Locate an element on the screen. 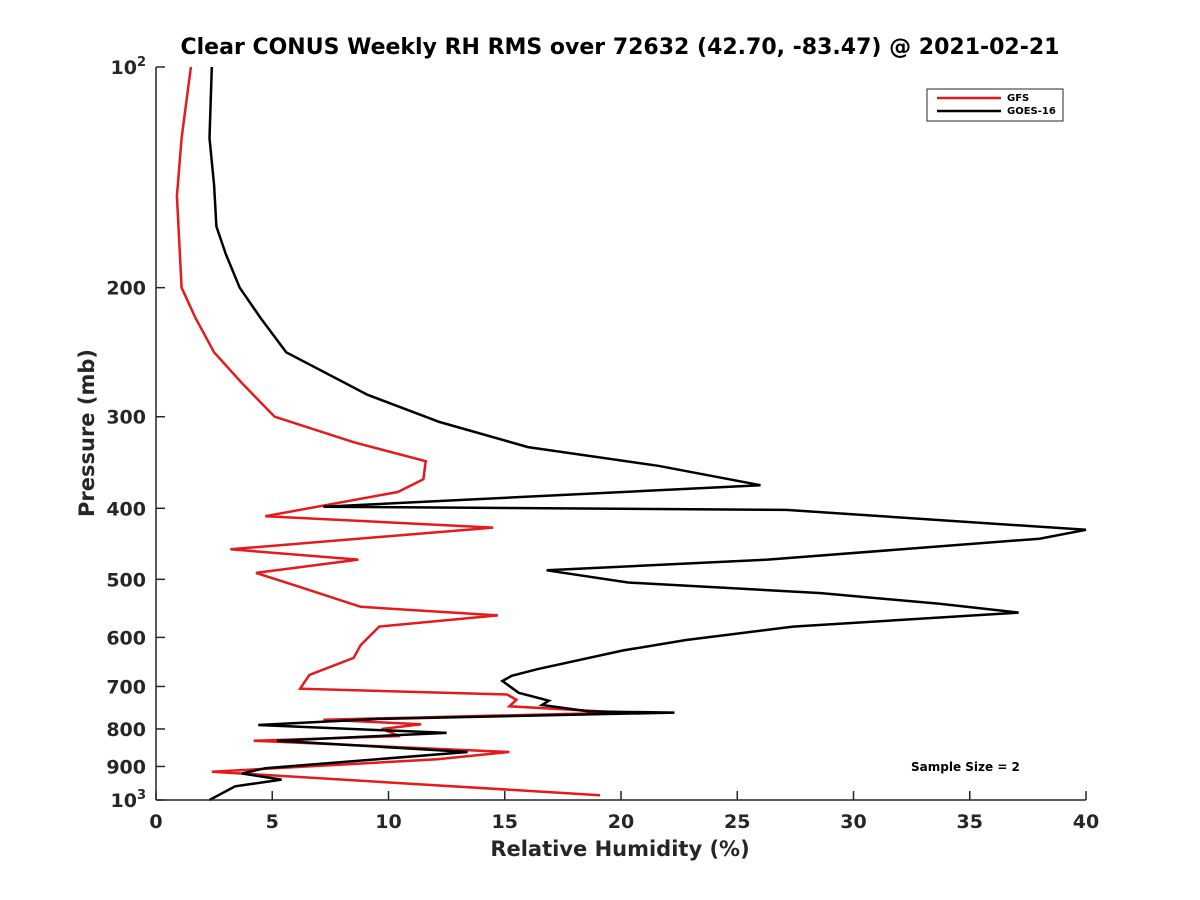 The image size is (1200, 900). y-tick-label: 600 is located at coordinates (126, 638).